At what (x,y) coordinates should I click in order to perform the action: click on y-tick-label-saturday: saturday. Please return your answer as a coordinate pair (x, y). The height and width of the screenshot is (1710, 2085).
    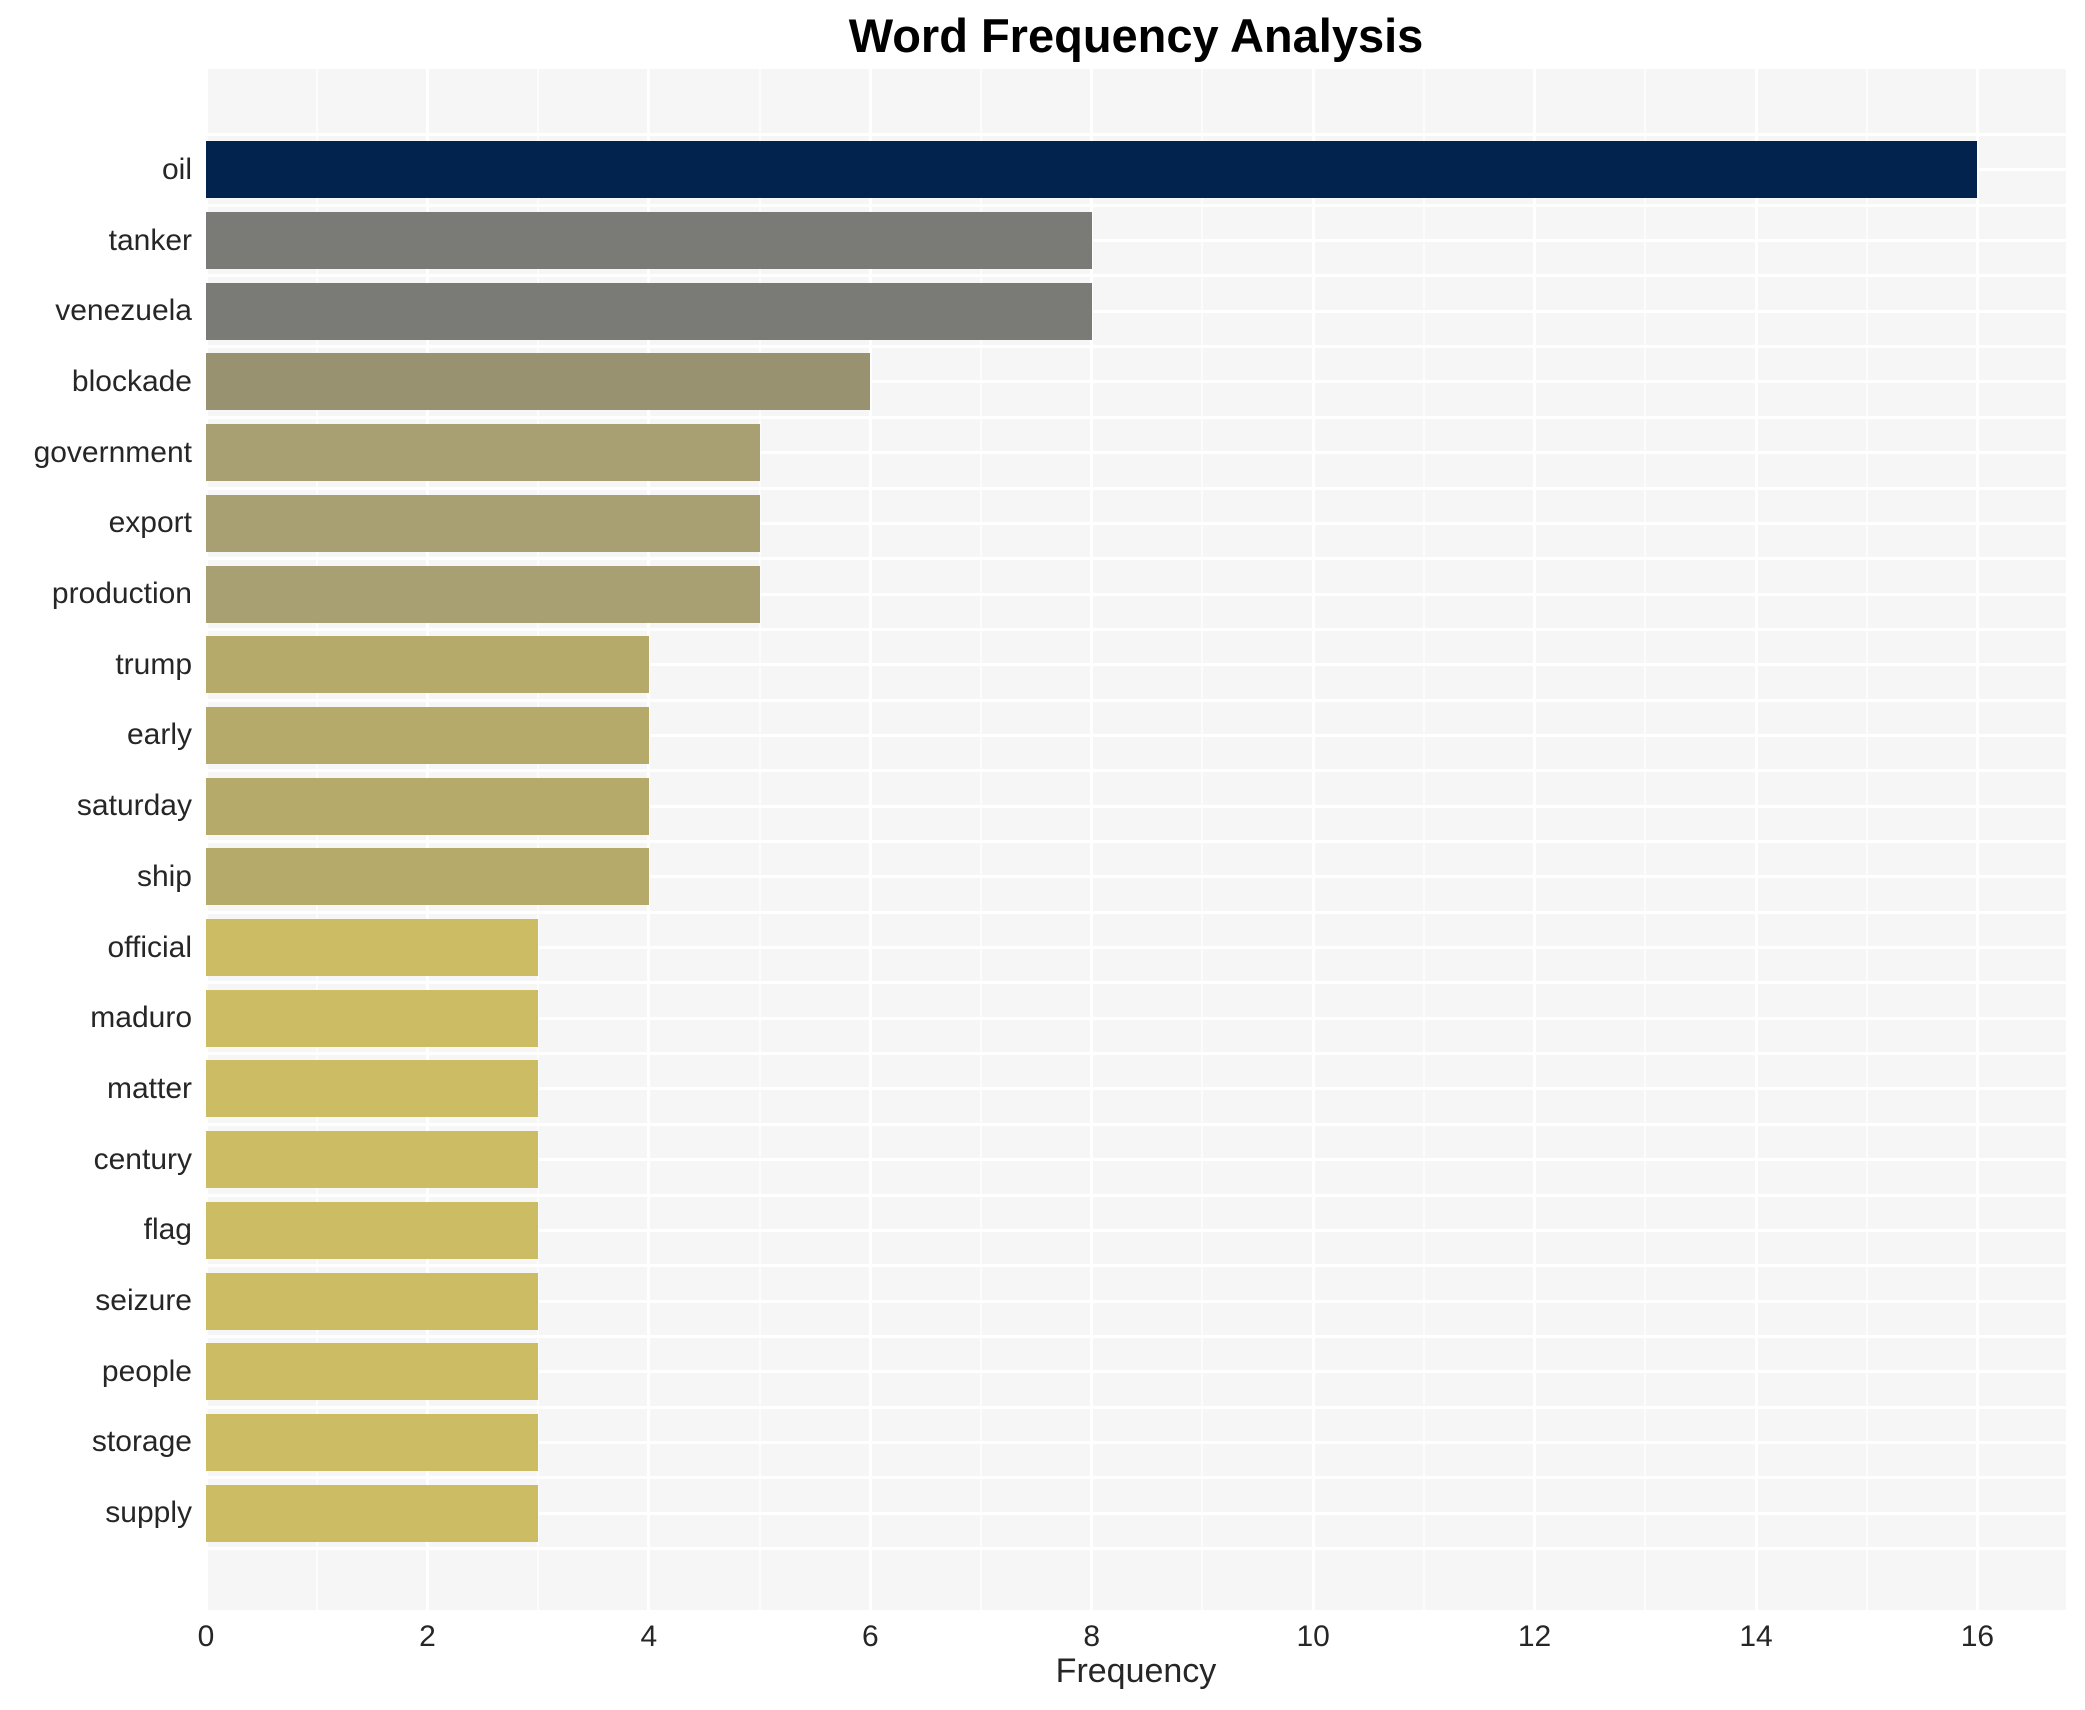
    Looking at the image, I should click on (134, 806).